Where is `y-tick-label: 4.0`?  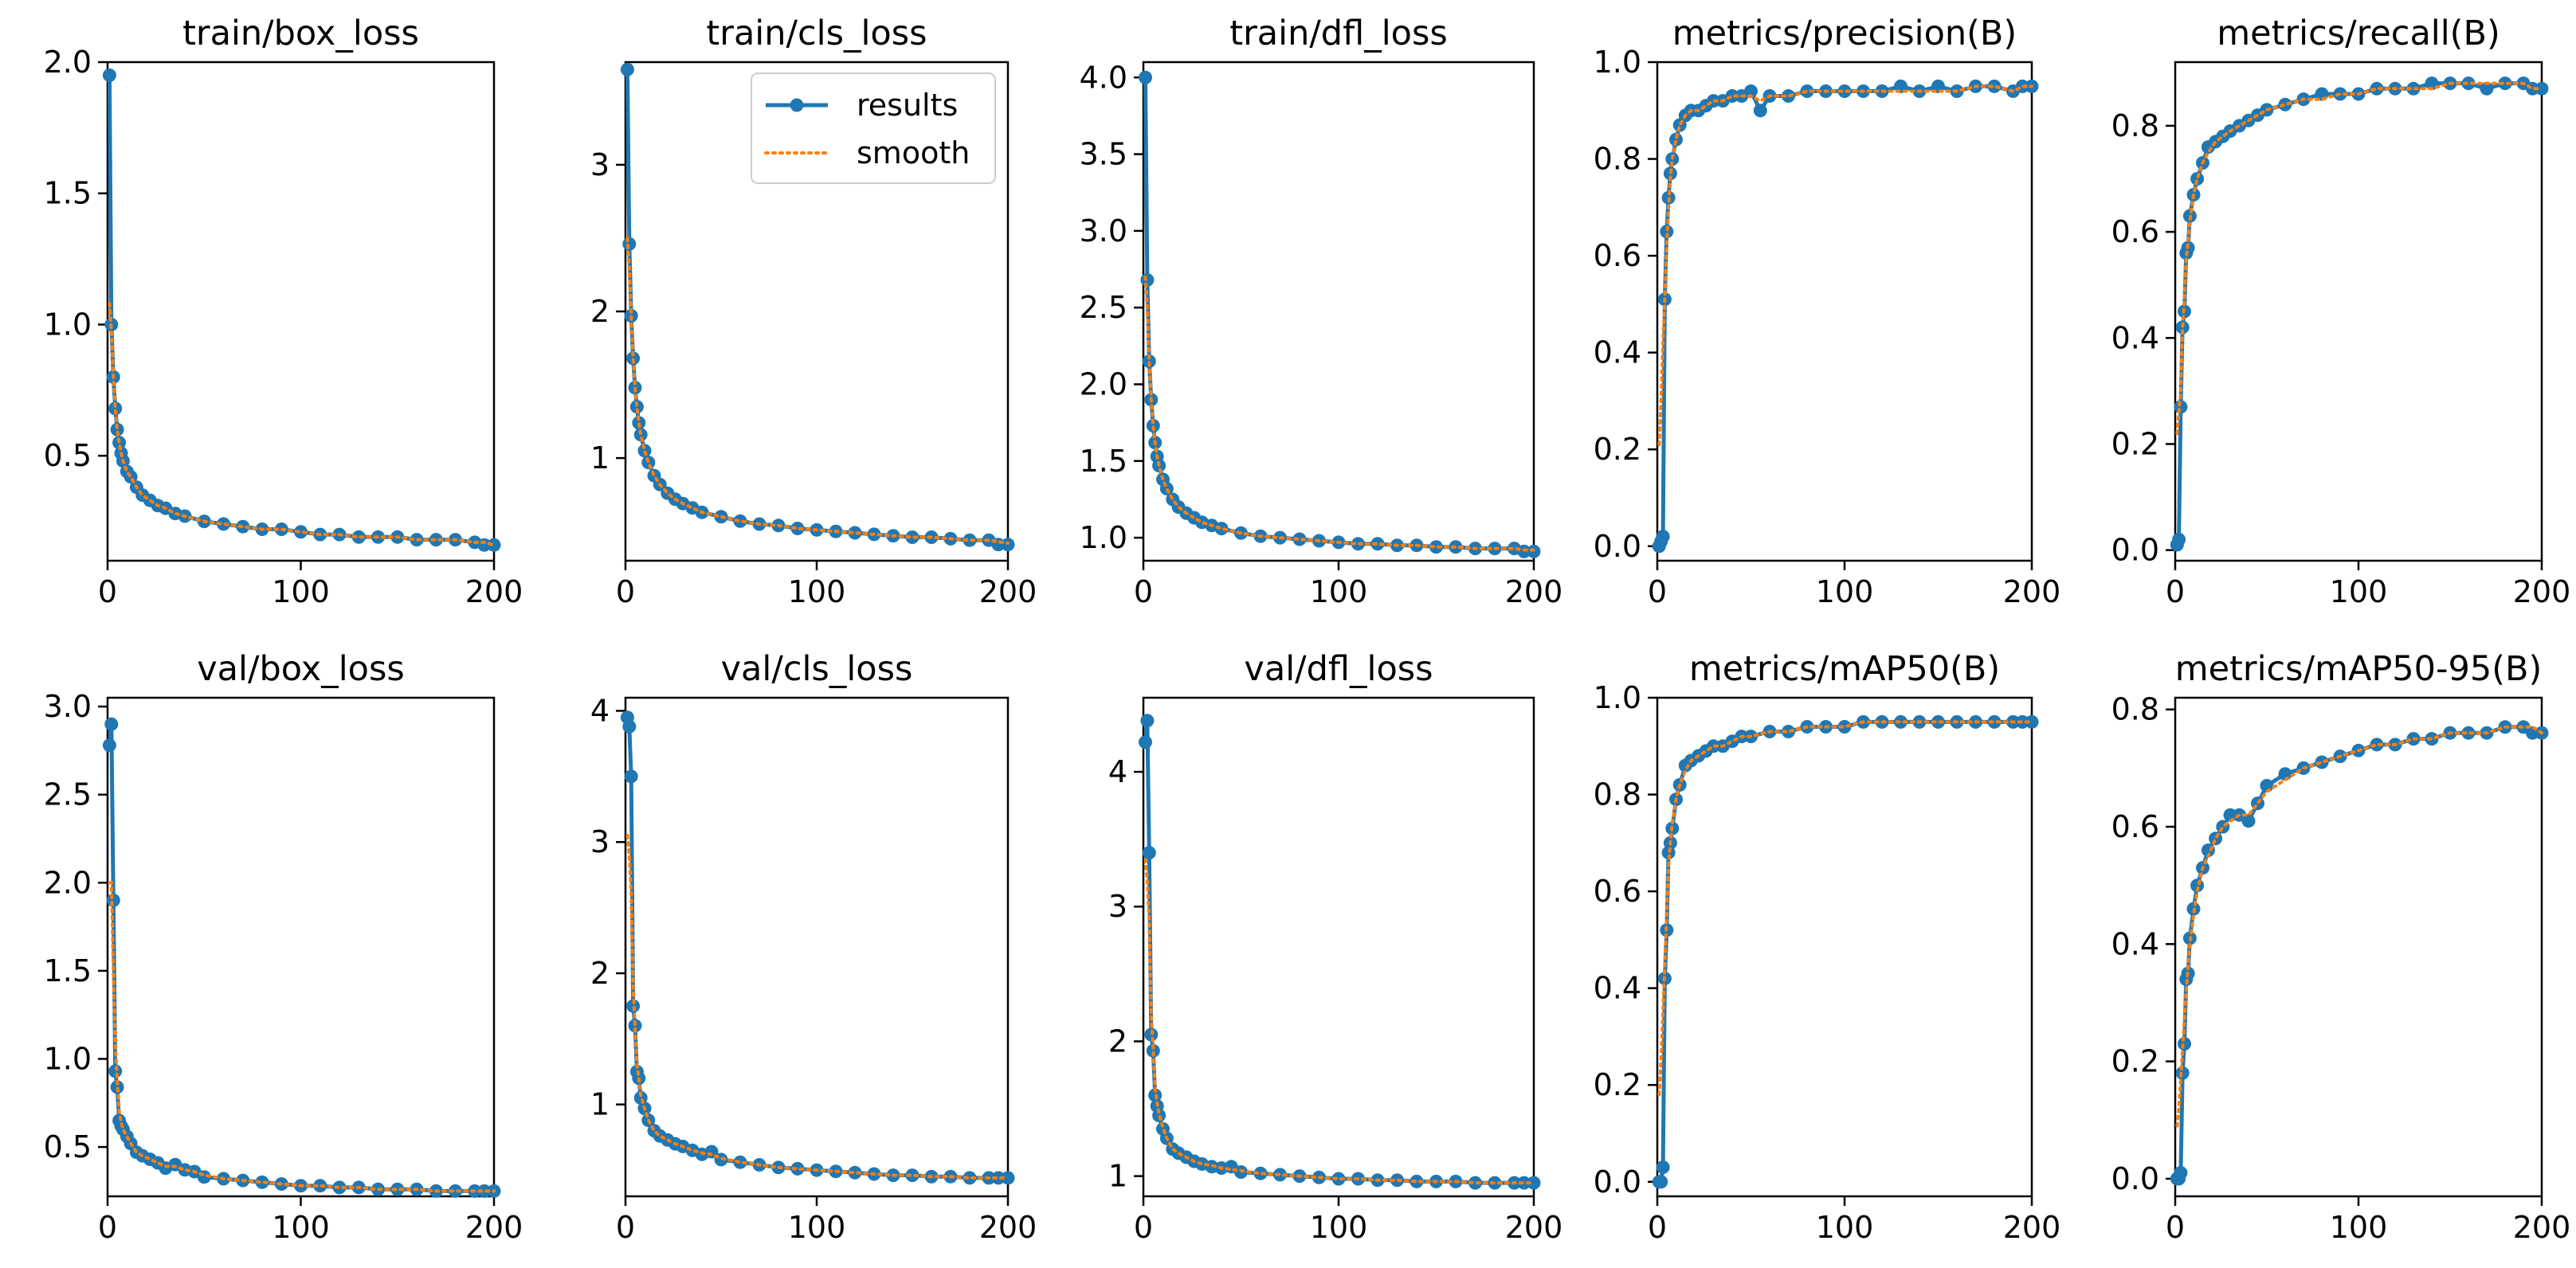
y-tick-label: 4.0 is located at coordinates (1103, 77).